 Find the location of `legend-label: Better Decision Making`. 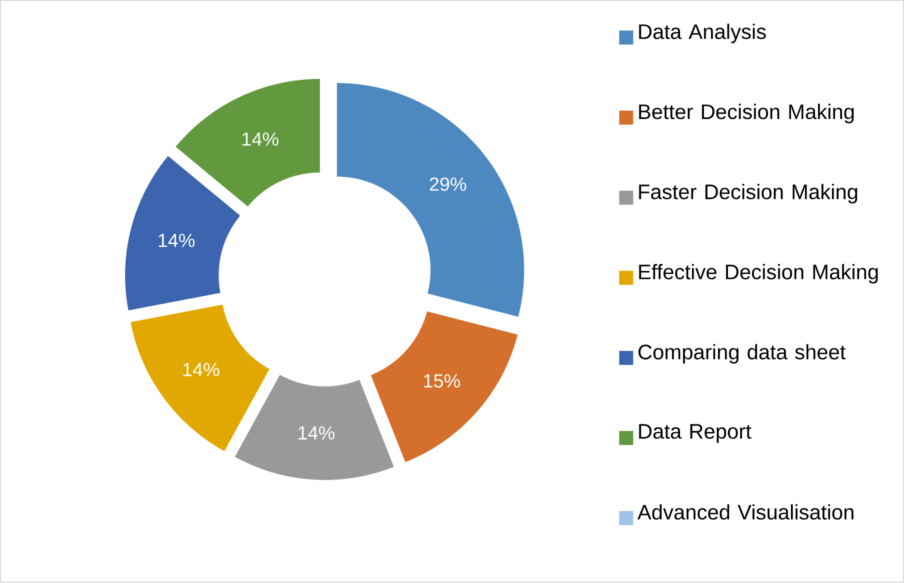

legend-label: Better Decision Making is located at coordinates (746, 114).